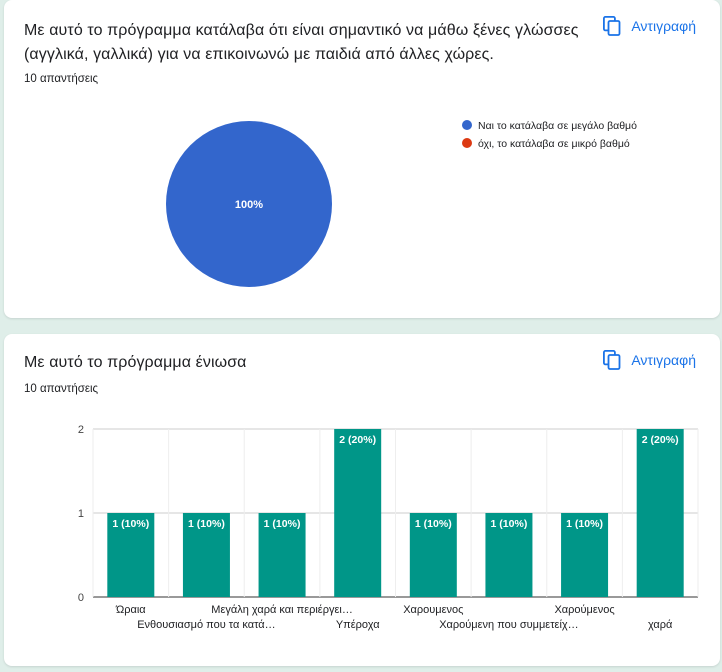 The width and height of the screenshot is (722, 672). Describe the element at coordinates (554, 144) in the screenshot. I see `legend-label: όχι, το κατάλαβα σε μικρό βαθμό` at that location.